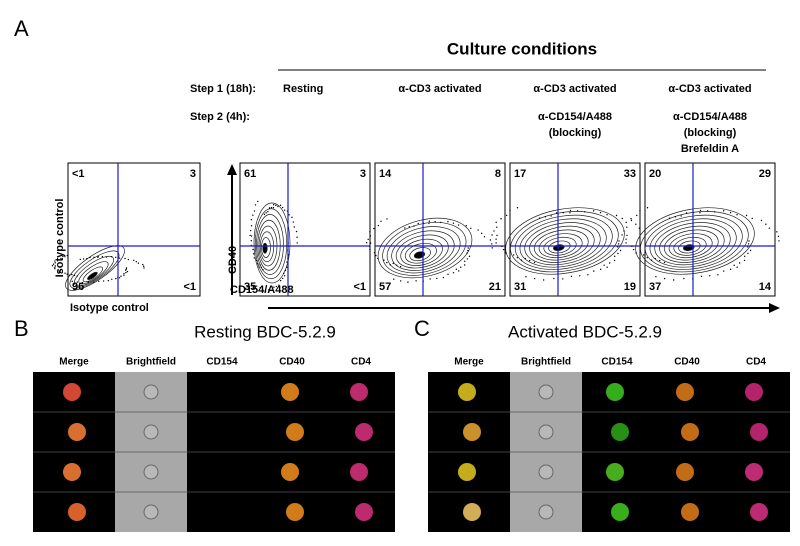  I want to click on section-title: Culture conditions, so click(522, 48).